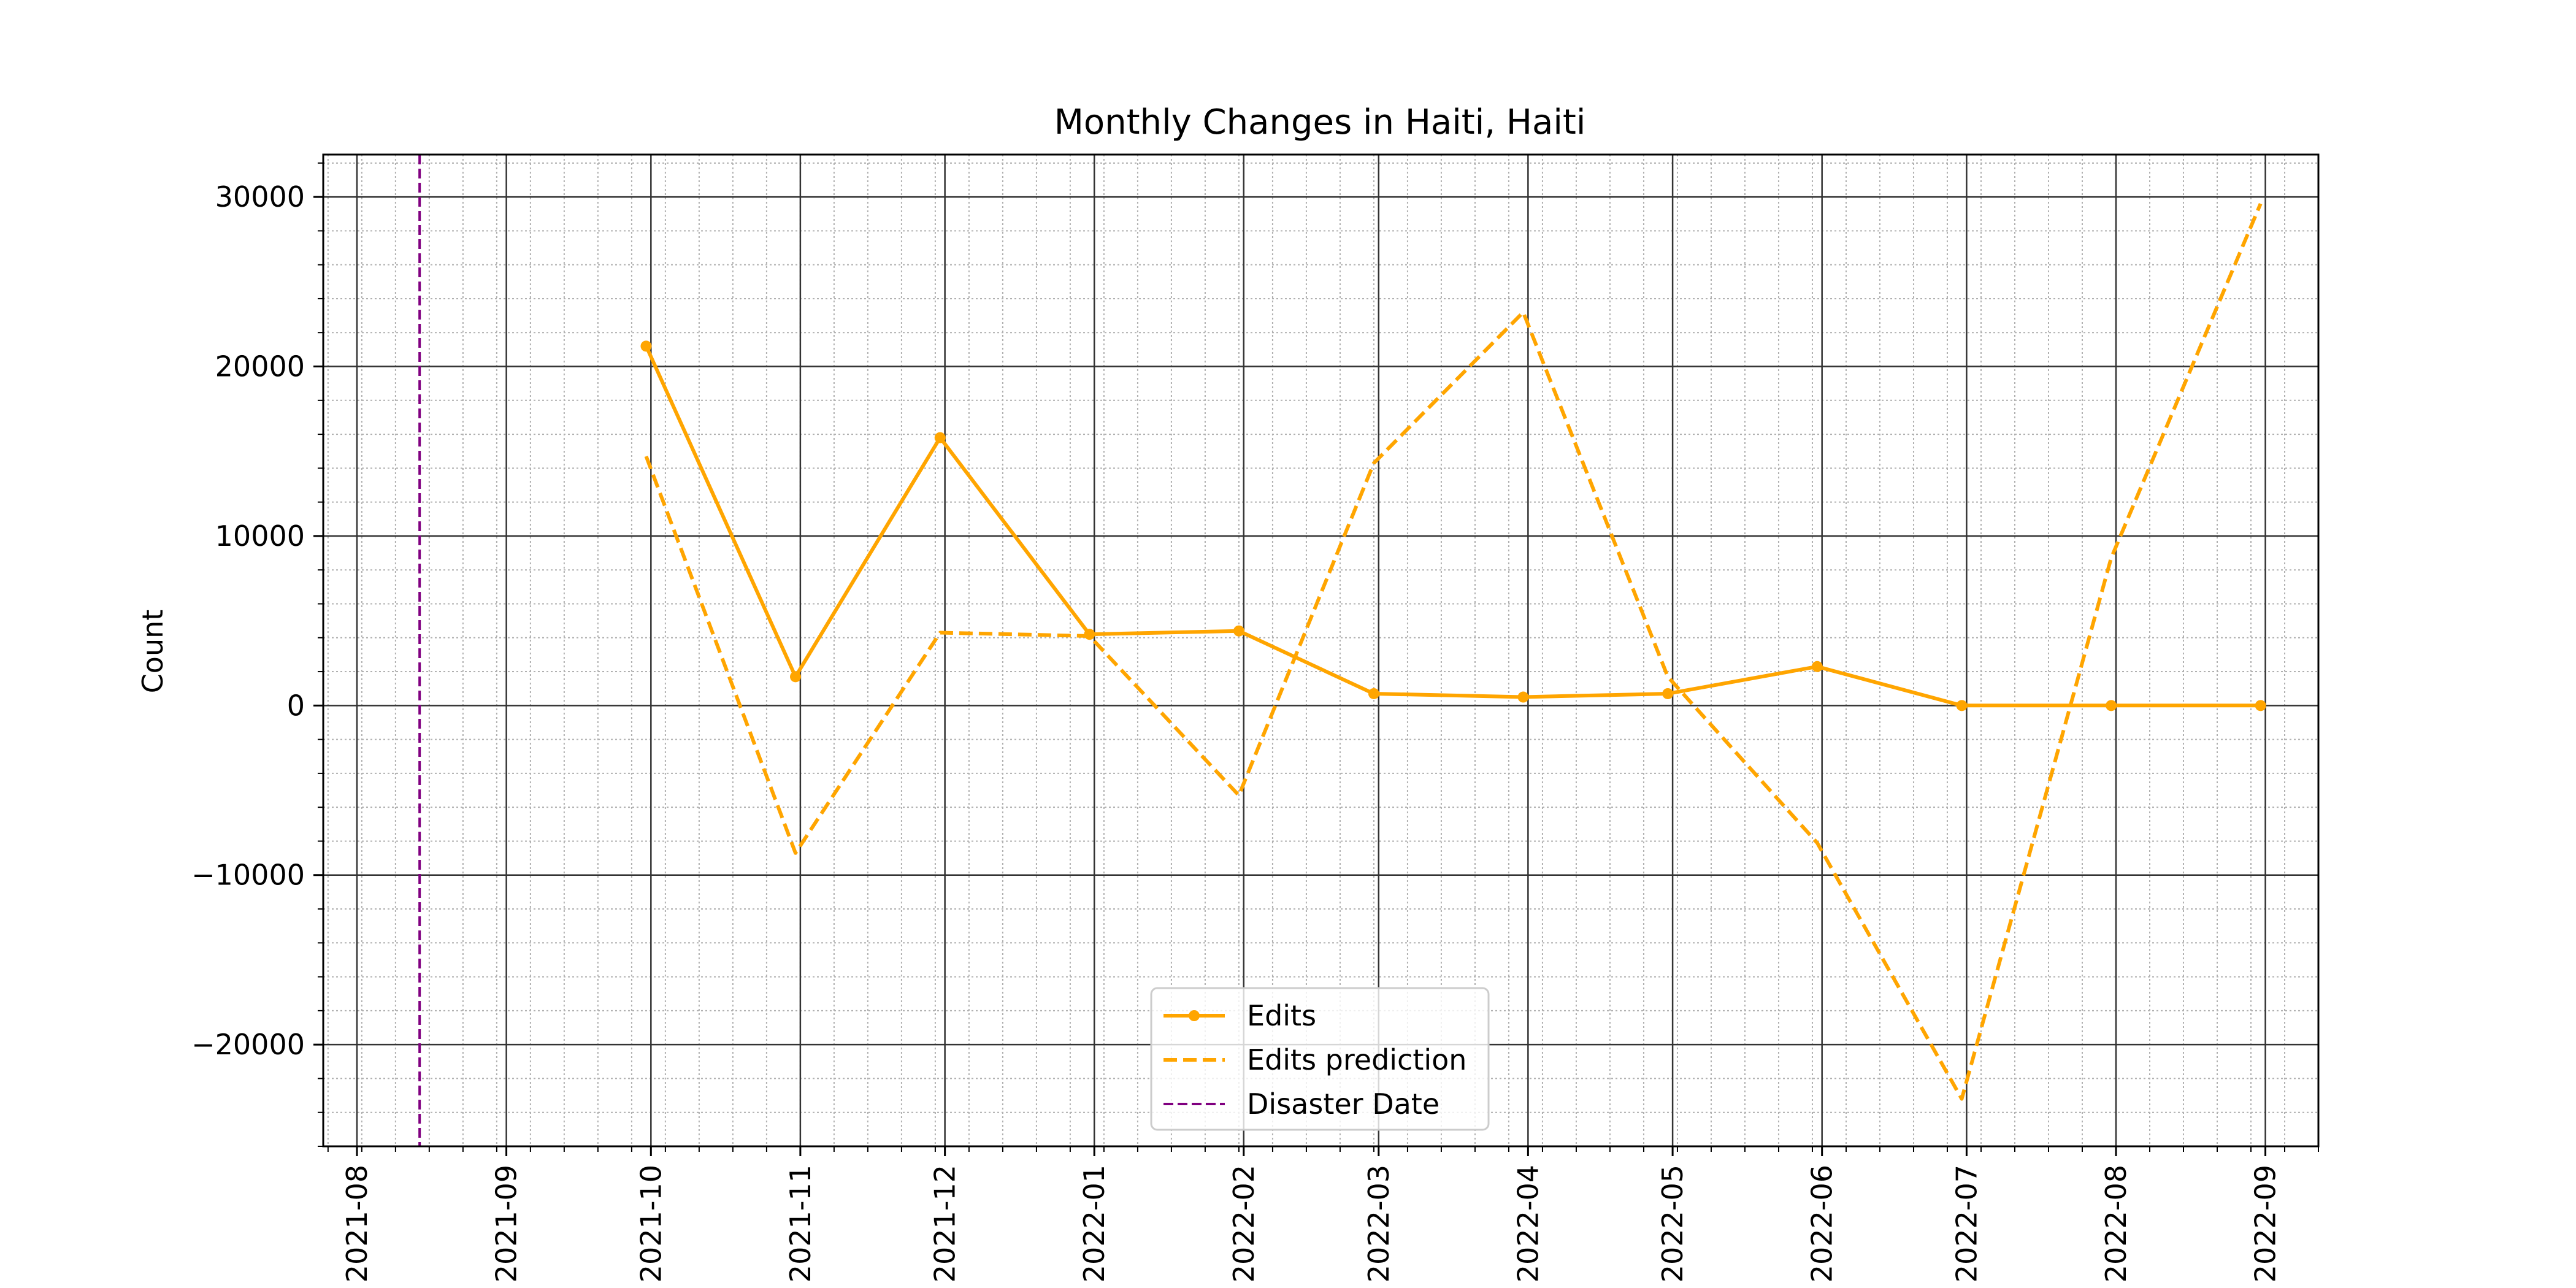  What do you see at coordinates (945, 1223) in the screenshot?
I see `x-tick-label: 2021-12` at bounding box center [945, 1223].